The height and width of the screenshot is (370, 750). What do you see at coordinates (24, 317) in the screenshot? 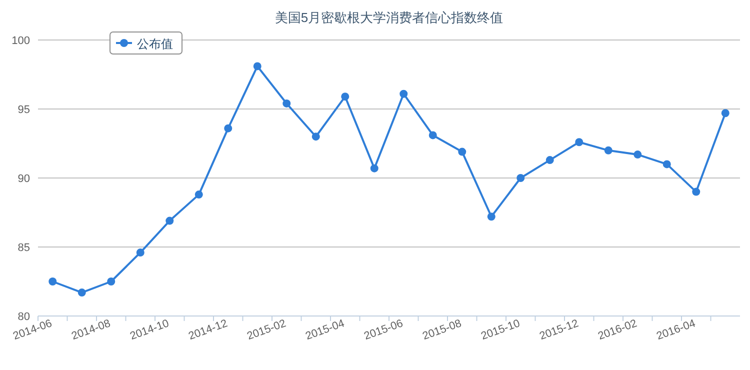
I see `y-tick-label: 80` at bounding box center [24, 317].